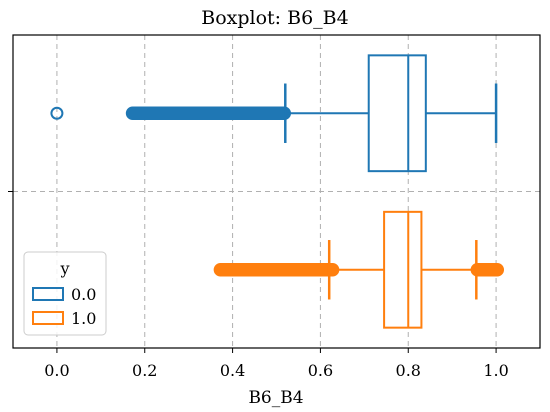  I want to click on x-tick-label: 0.8, so click(408, 370).